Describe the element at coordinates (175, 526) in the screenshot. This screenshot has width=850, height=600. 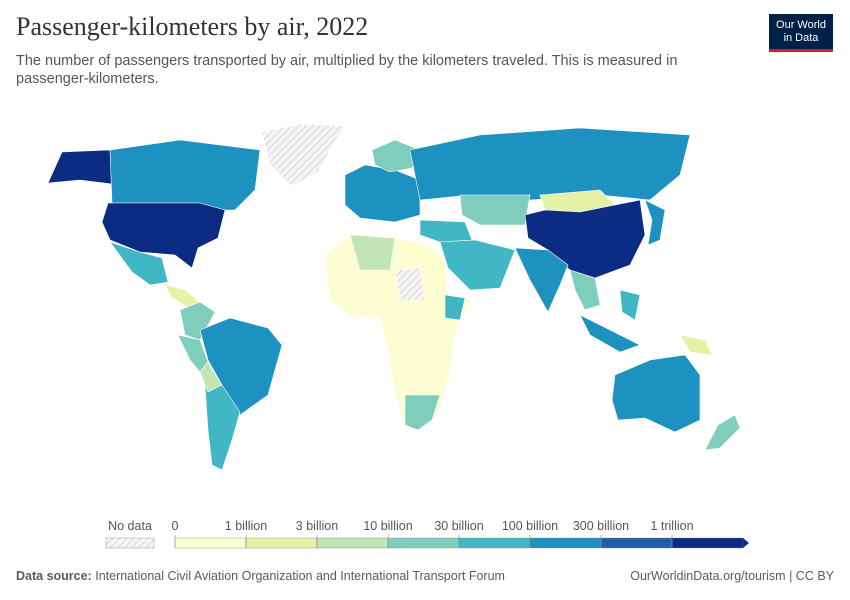
I see `legend-label: 0` at that location.